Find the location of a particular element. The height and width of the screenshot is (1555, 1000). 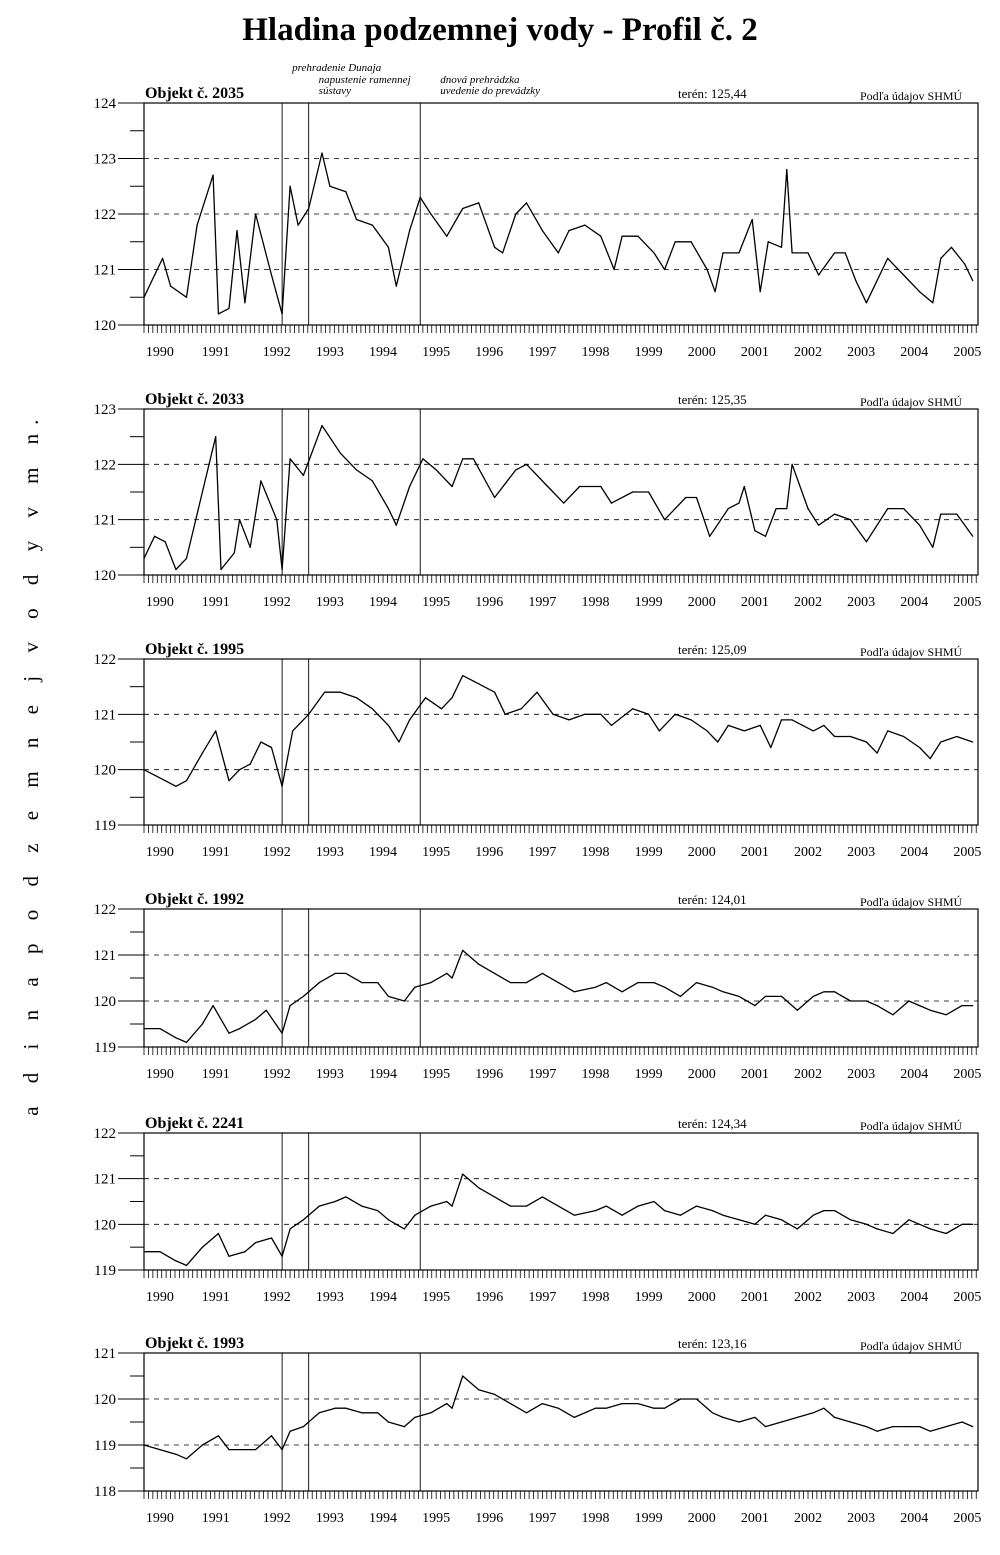

y-tick-label: 118 is located at coordinates (105, 1492).